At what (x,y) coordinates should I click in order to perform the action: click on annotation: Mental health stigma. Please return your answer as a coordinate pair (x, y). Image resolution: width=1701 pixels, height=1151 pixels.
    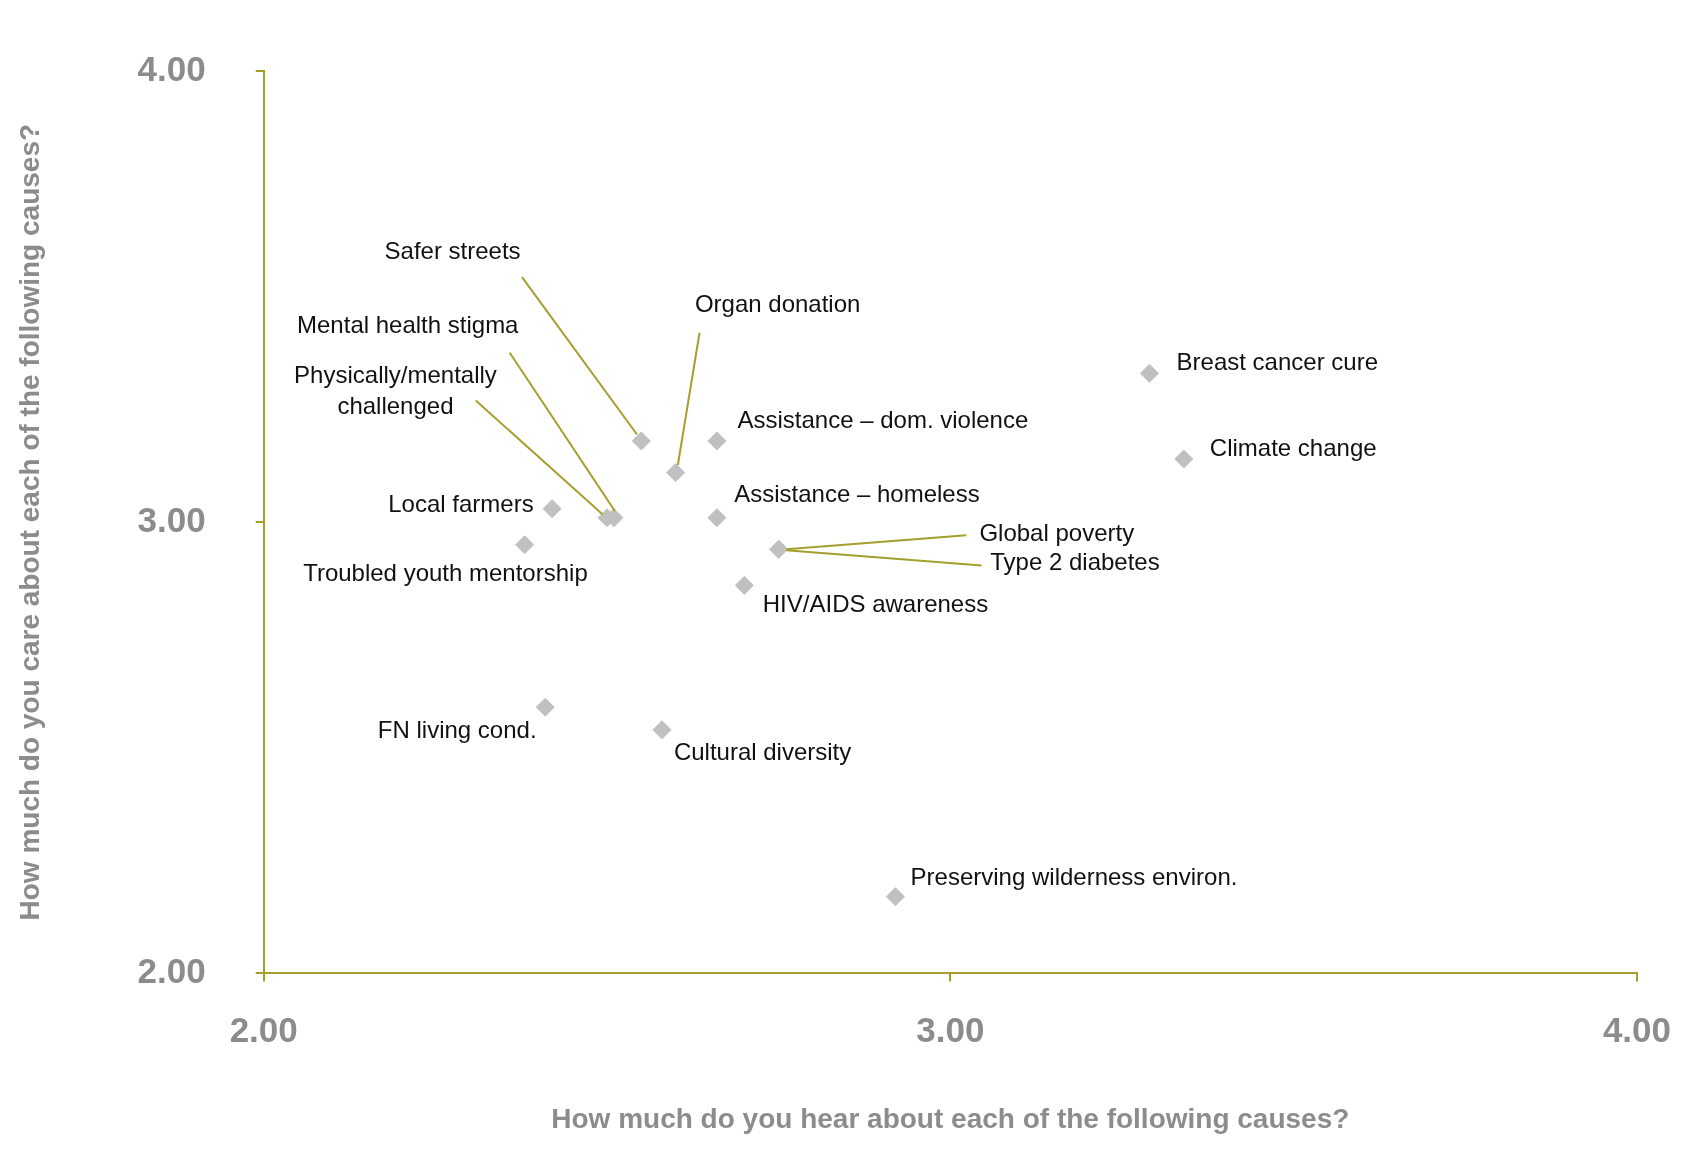
    Looking at the image, I should click on (408, 325).